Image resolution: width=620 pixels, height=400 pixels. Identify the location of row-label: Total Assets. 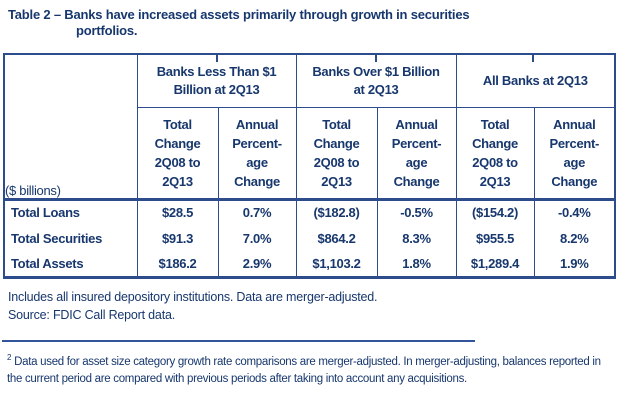
(70, 264).